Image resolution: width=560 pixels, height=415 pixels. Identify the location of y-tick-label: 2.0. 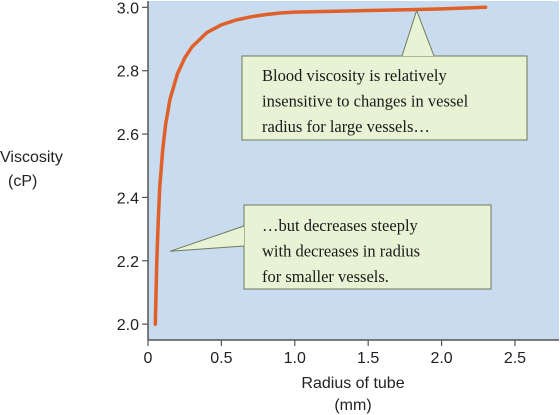
(128, 325).